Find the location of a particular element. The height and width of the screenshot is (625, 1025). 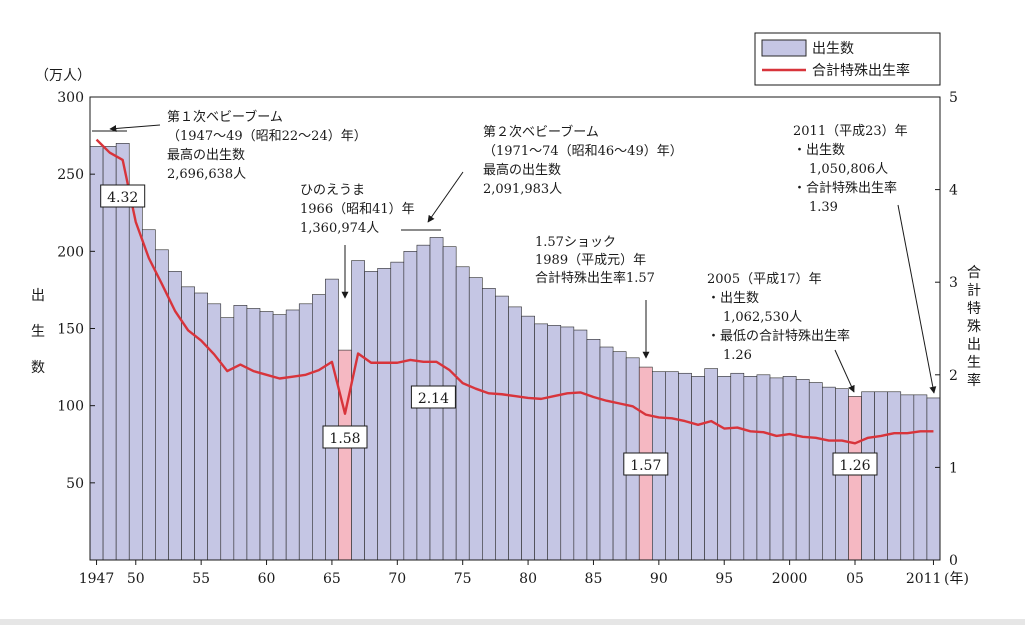

bar-1981 is located at coordinates (541, 442).